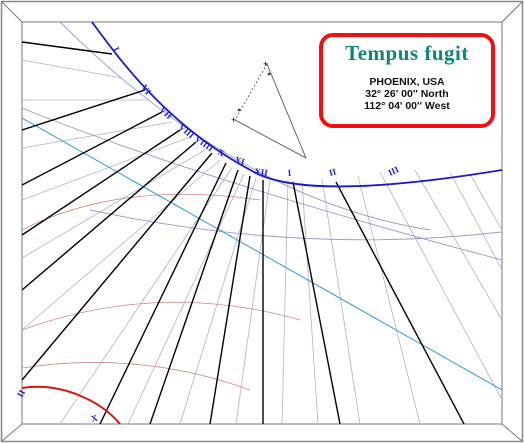  I want to click on latitude-text: 32° 26' 00'' North, so click(407, 94).